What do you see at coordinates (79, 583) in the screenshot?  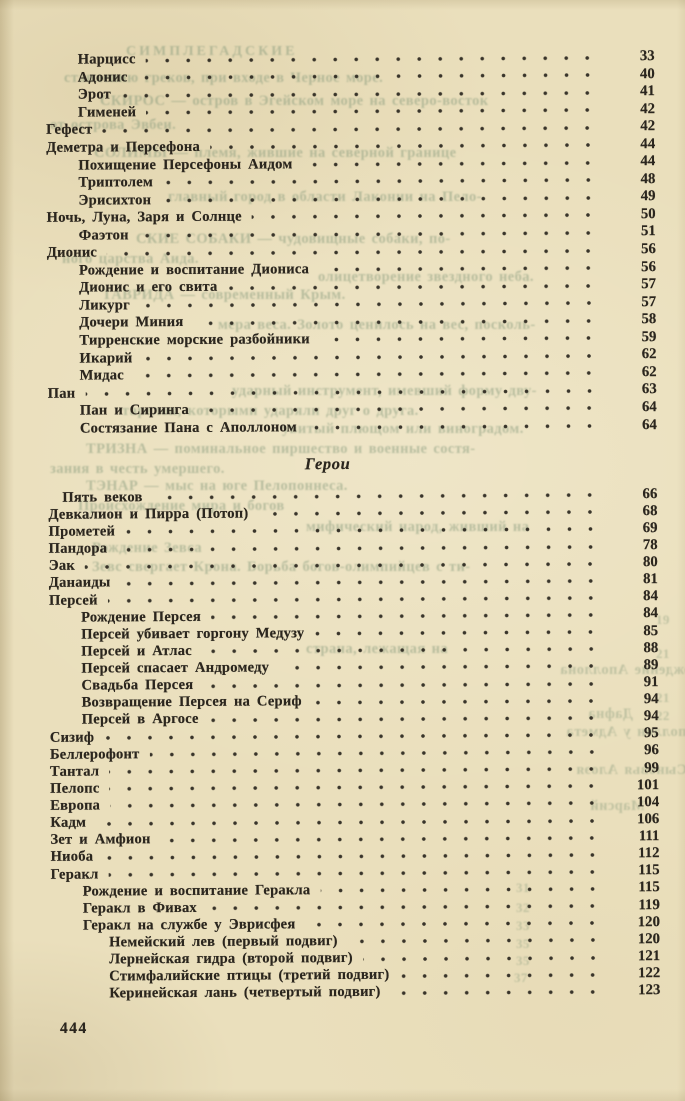 I see `toc-entry-title: Данаиды` at bounding box center [79, 583].